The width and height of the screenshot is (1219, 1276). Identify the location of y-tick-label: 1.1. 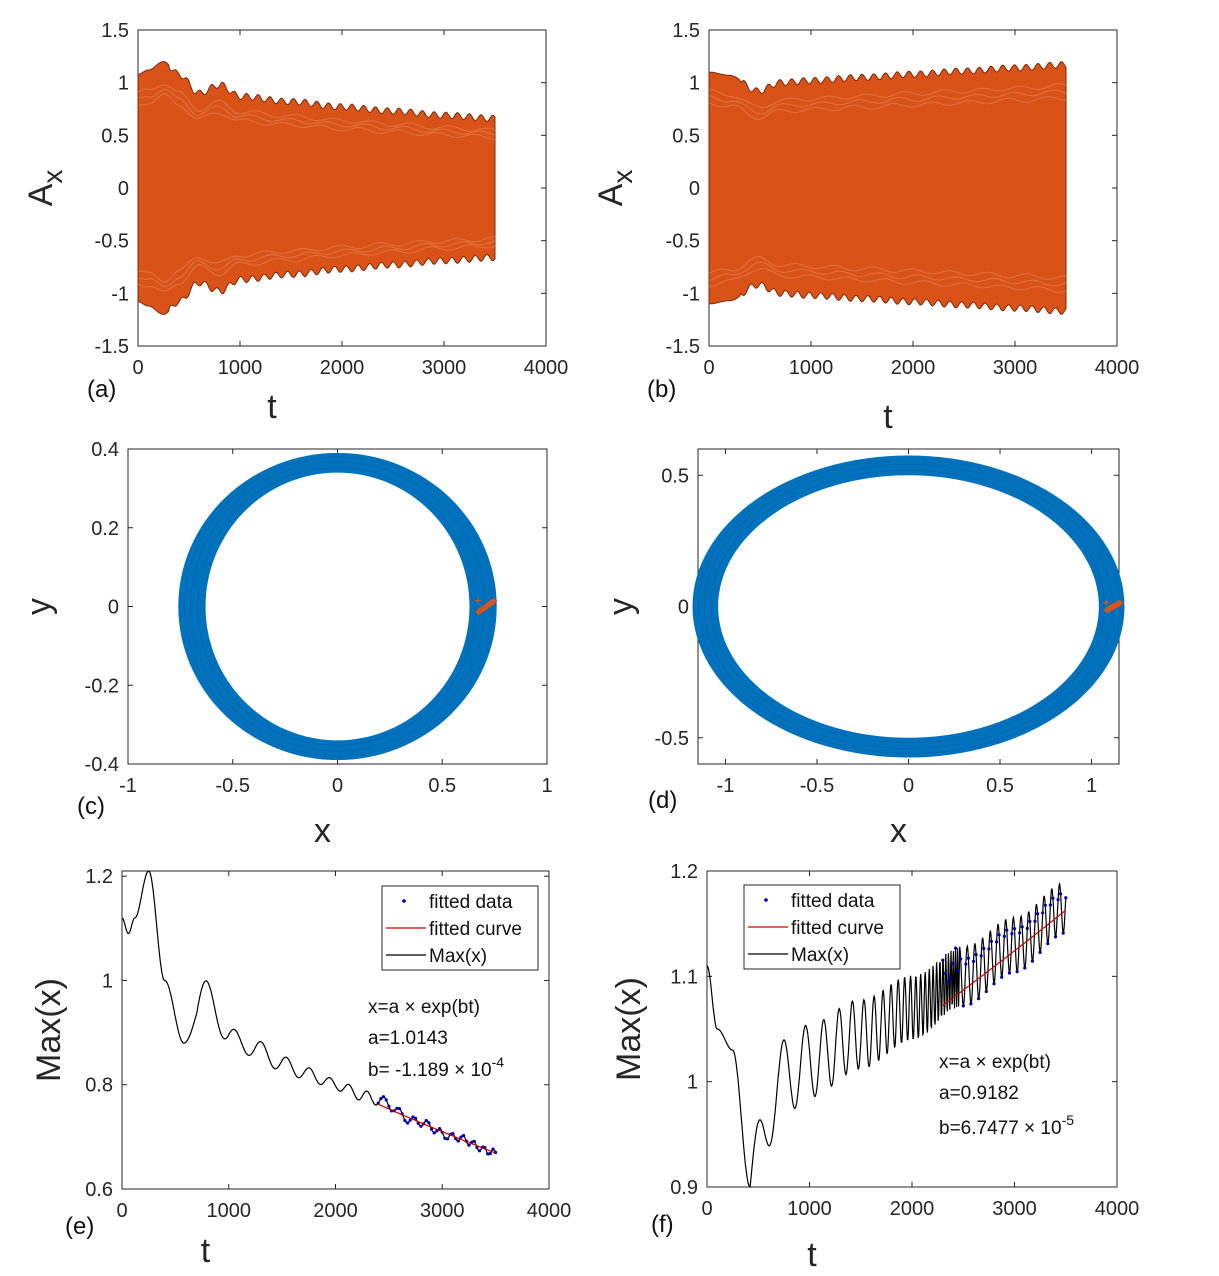
(684, 977).